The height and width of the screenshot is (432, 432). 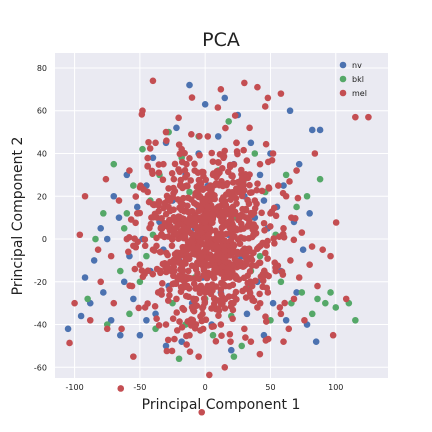 What do you see at coordinates (343, 93) in the screenshot?
I see `legend-marker-mel` at bounding box center [343, 93].